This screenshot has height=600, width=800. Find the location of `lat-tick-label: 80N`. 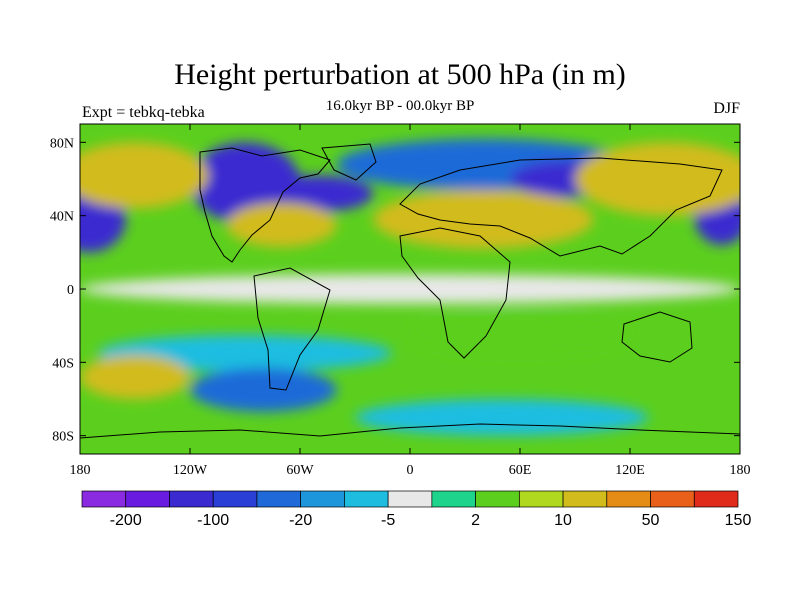

lat-tick-label: 80N is located at coordinates (62, 143).